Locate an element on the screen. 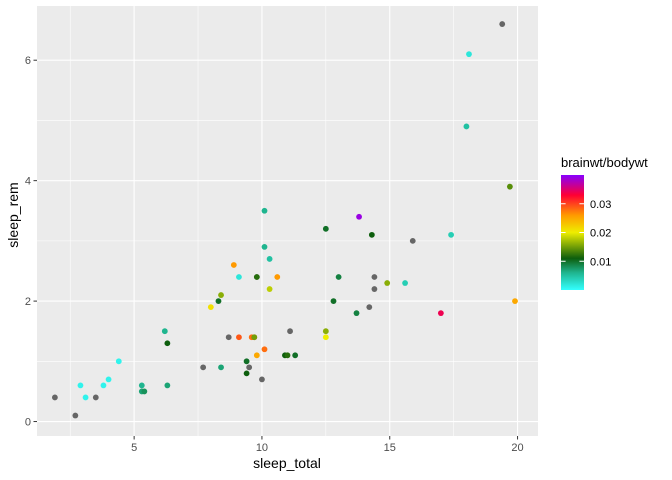 This screenshot has height=480, width=672. legend-ticks: 0.01 0.02 0.03 is located at coordinates (586, 233).